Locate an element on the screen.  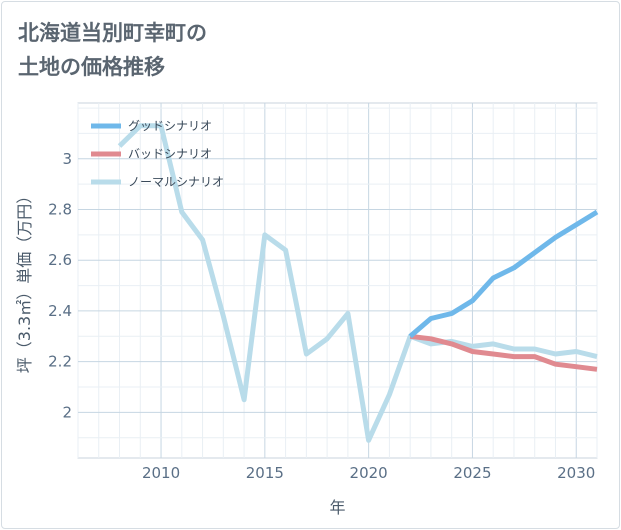
x-tick-label: 2025 is located at coordinates (472, 473).